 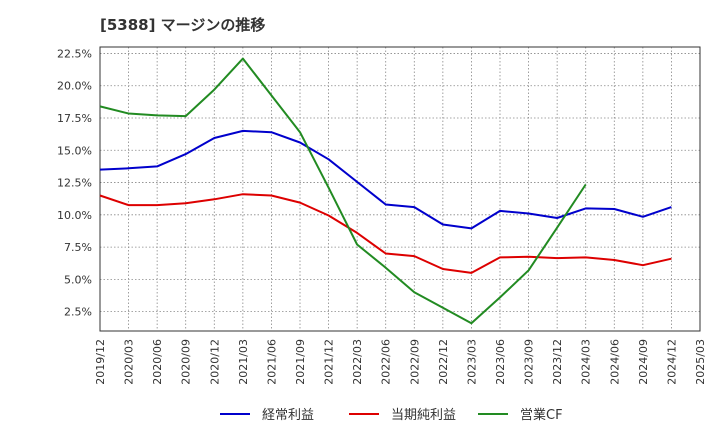 What do you see at coordinates (78, 247) in the screenshot?
I see `y-tick-label: 7.5%` at bounding box center [78, 247].